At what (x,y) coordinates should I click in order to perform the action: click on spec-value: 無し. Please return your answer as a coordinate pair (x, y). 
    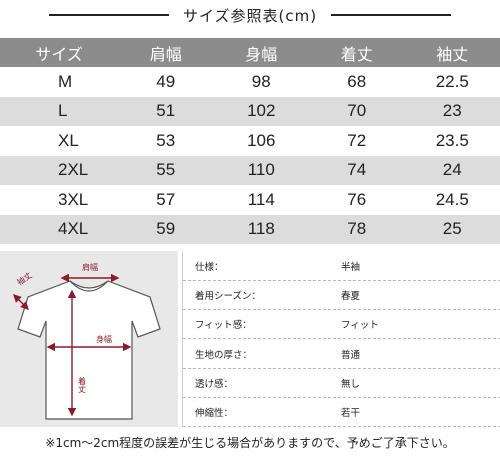
    Looking at the image, I should click on (351, 384).